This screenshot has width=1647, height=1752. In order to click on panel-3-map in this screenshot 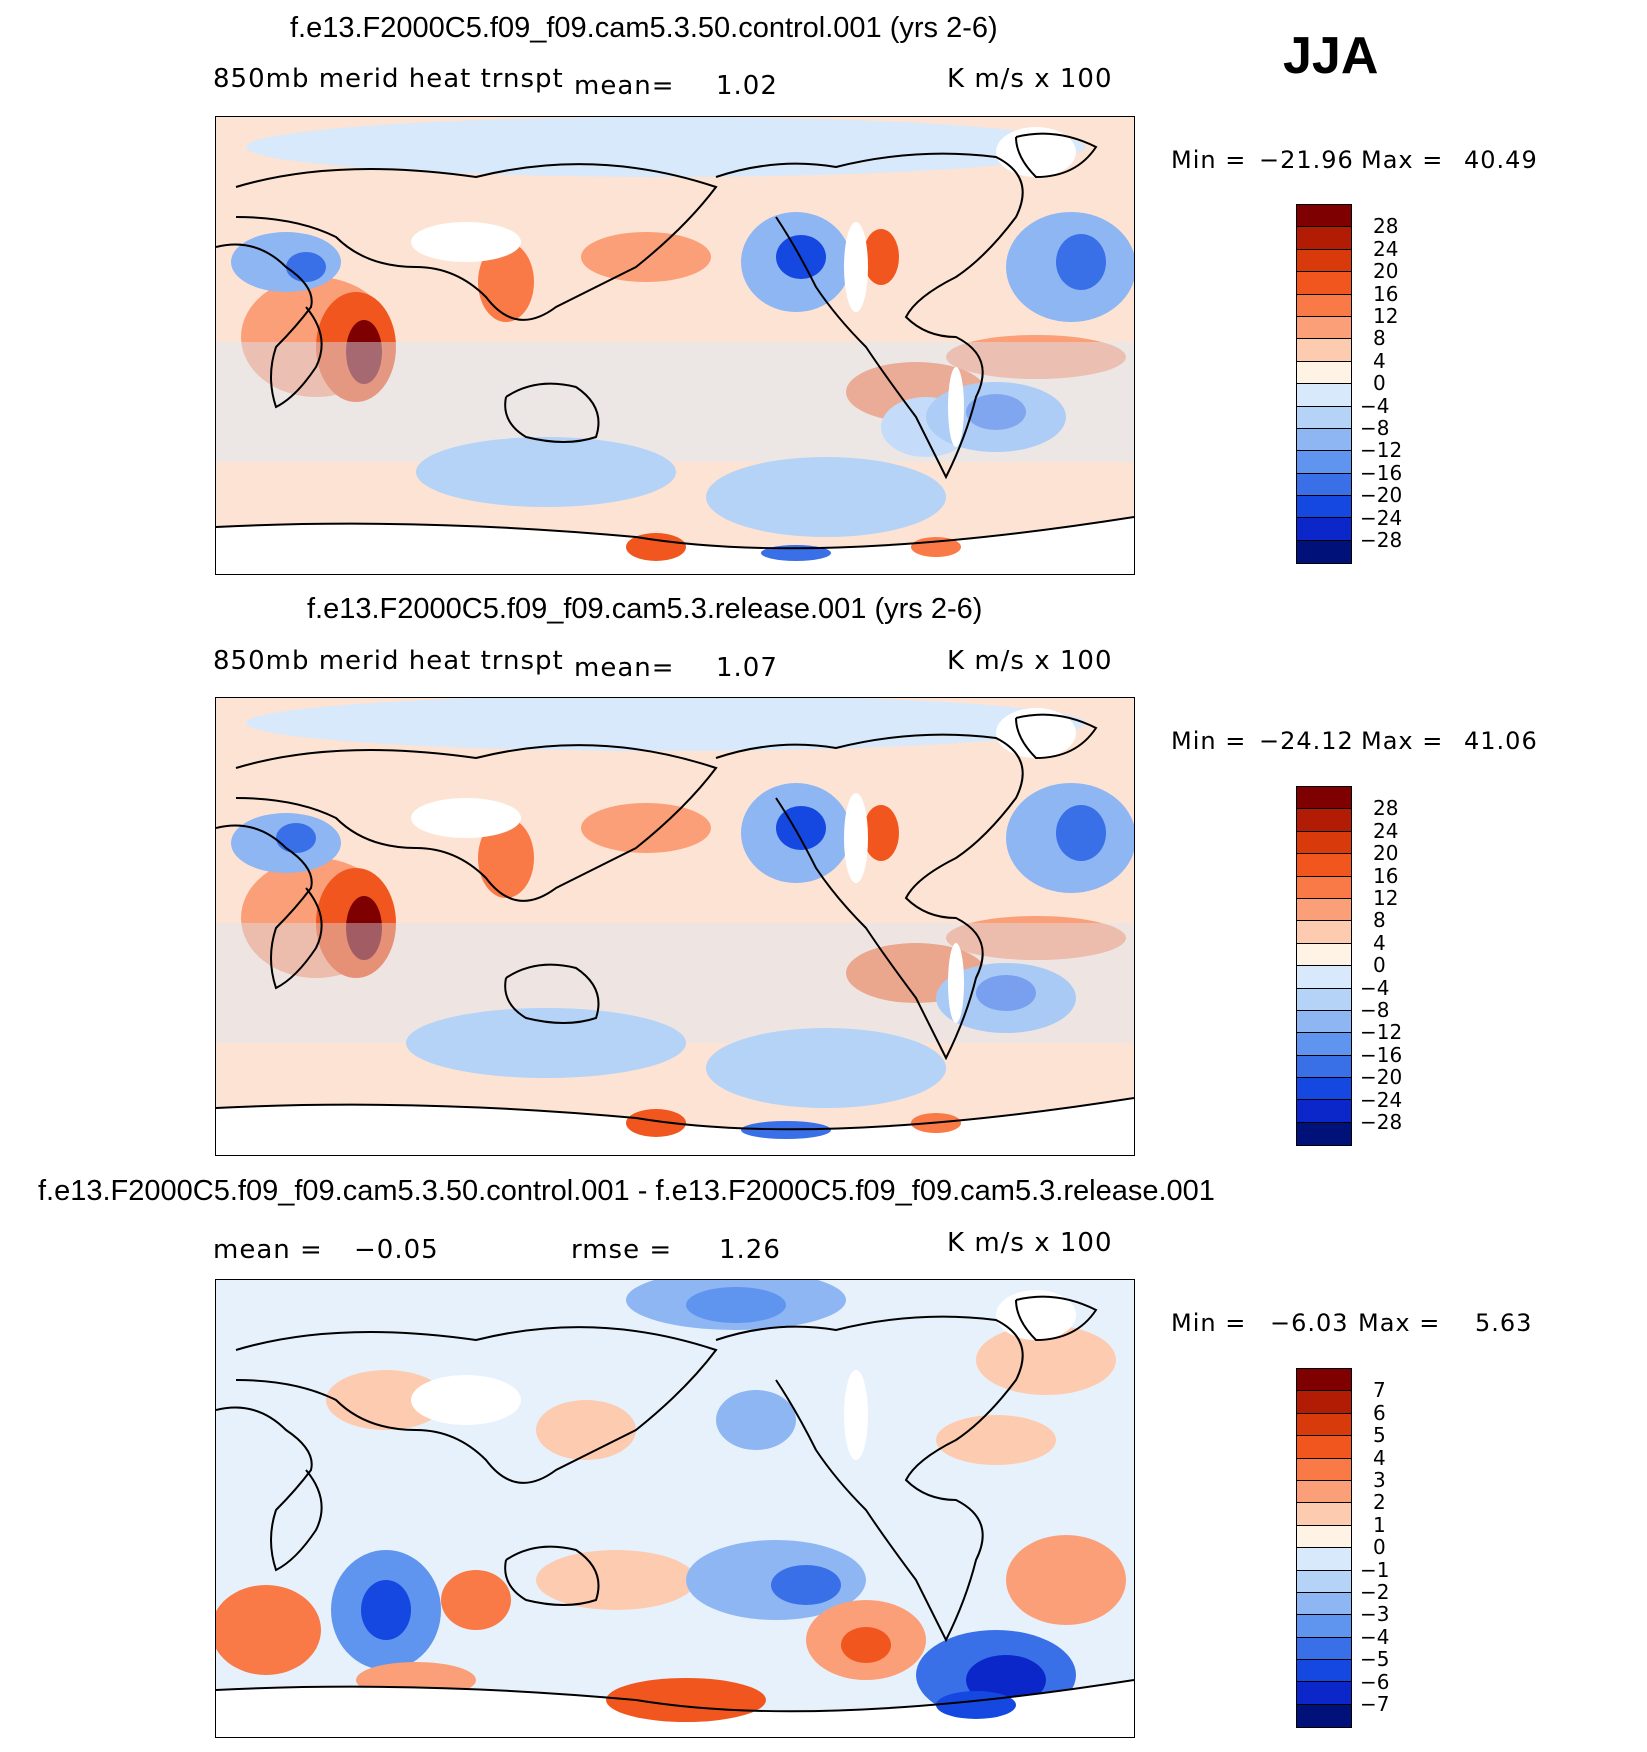, I will do `click(675, 1508)`.